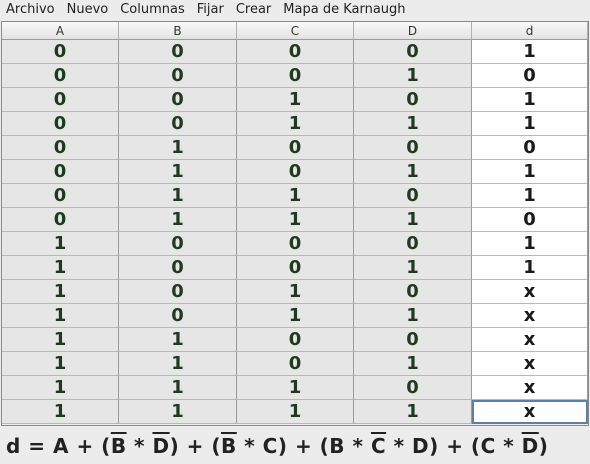 The image size is (590, 464). What do you see at coordinates (253, 9) in the screenshot?
I see `menu-crear: Crear` at bounding box center [253, 9].